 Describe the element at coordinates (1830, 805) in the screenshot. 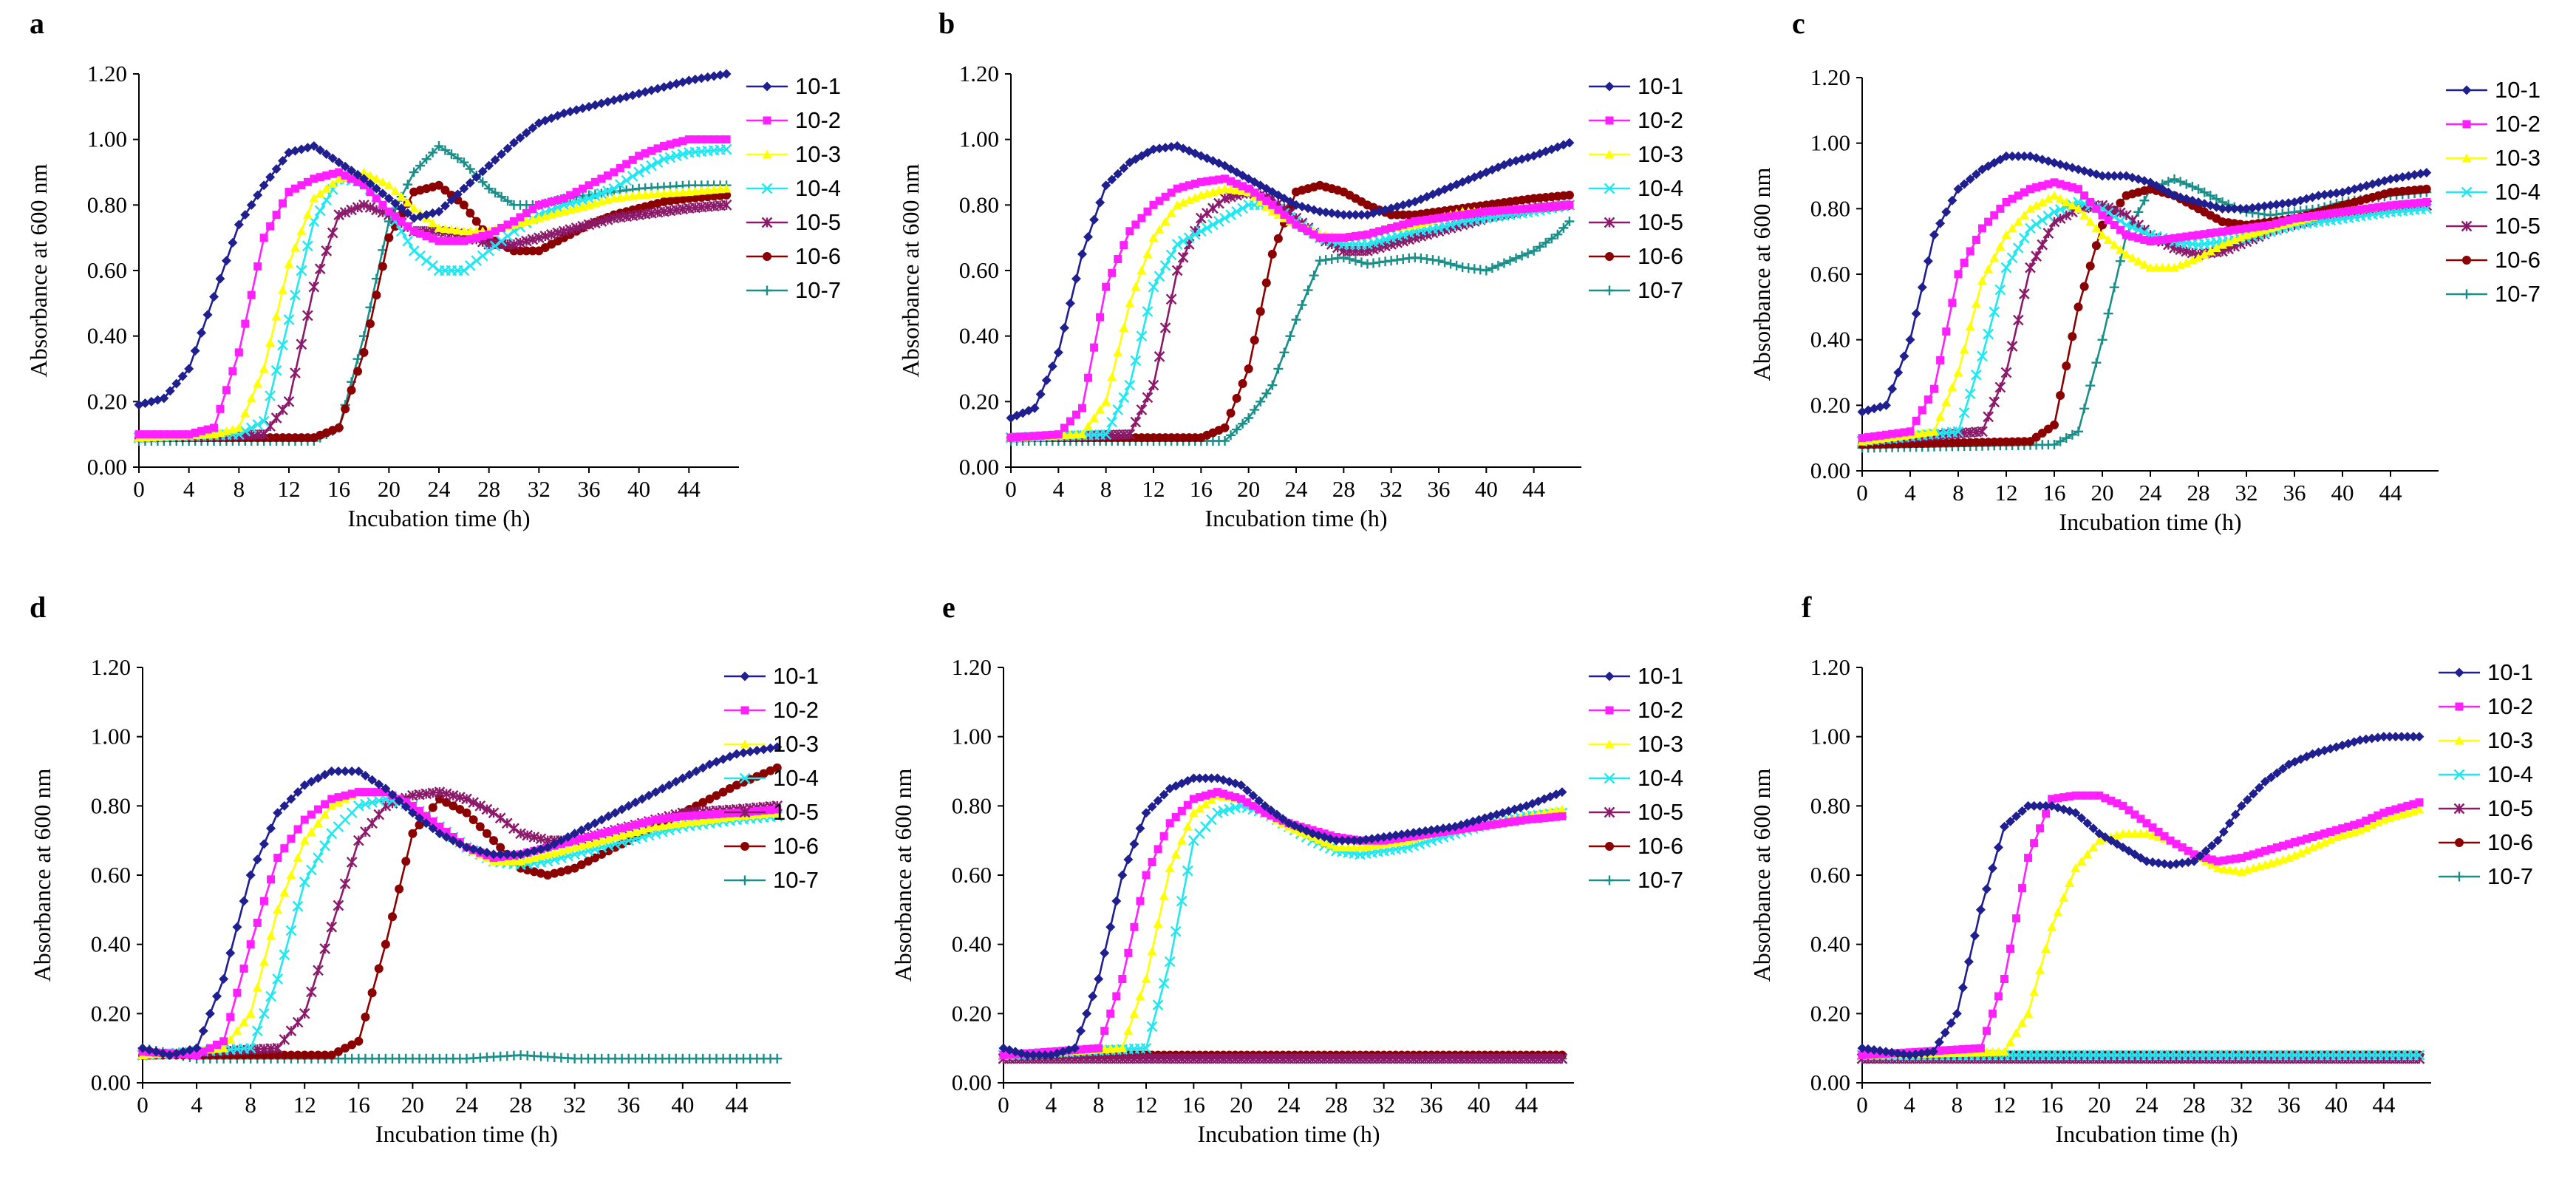

I see `y-tick-label: 0.80` at that location.